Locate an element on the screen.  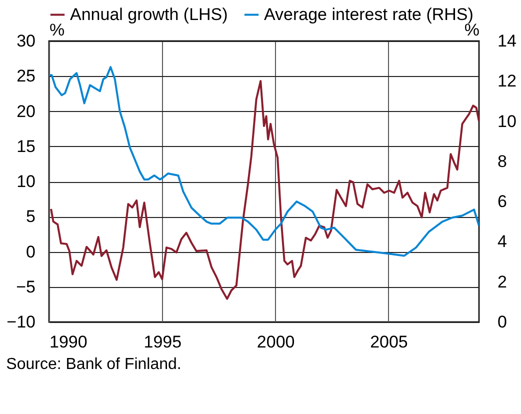
y2-tick-label: 8 is located at coordinates (502, 161).